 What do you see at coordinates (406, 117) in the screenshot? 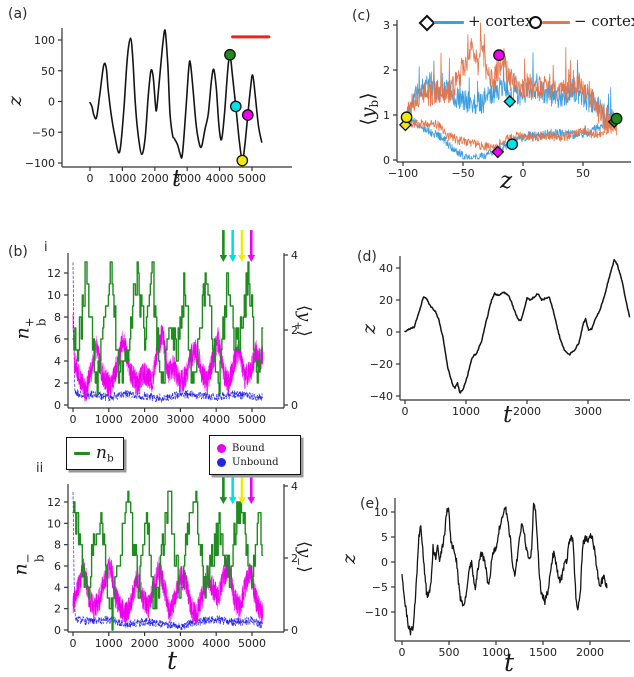
I see `yellow-circle-marker` at bounding box center [406, 117].